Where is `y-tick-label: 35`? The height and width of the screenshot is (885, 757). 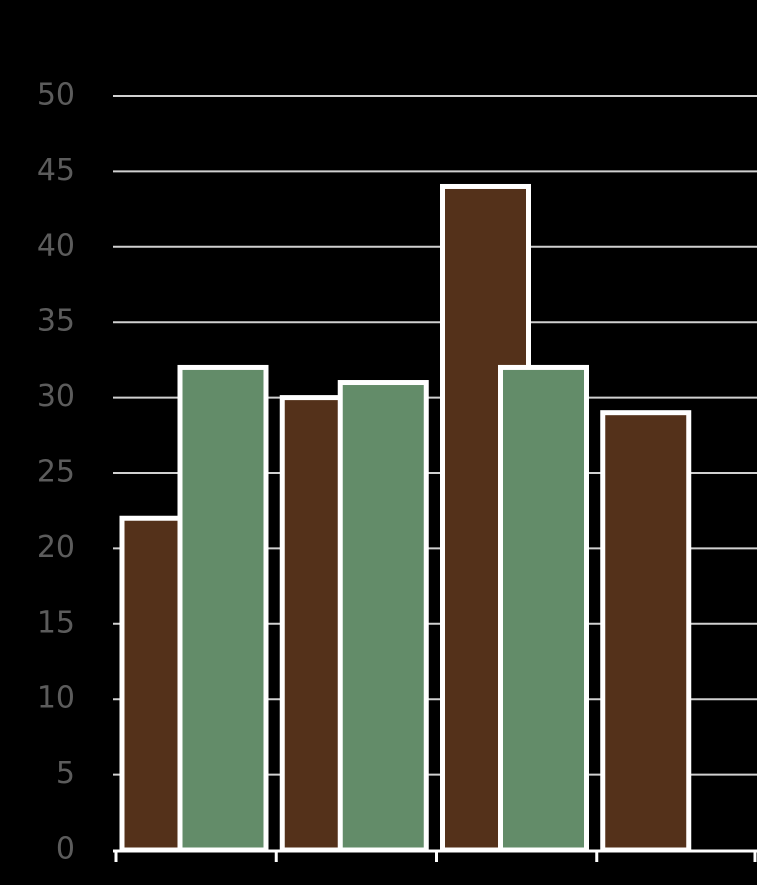 y-tick-label: 35 is located at coordinates (56, 321).